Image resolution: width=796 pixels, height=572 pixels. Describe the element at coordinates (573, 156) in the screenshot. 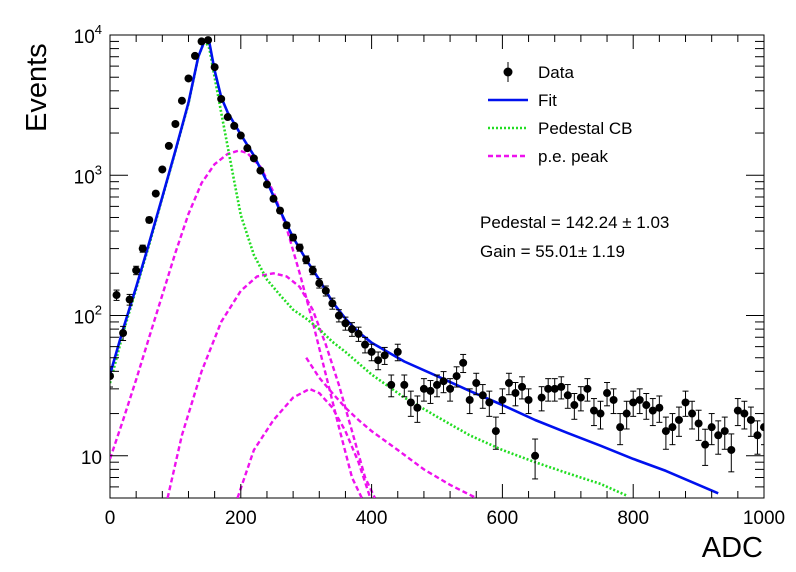

I see `legend-label: p.e. peak` at that location.